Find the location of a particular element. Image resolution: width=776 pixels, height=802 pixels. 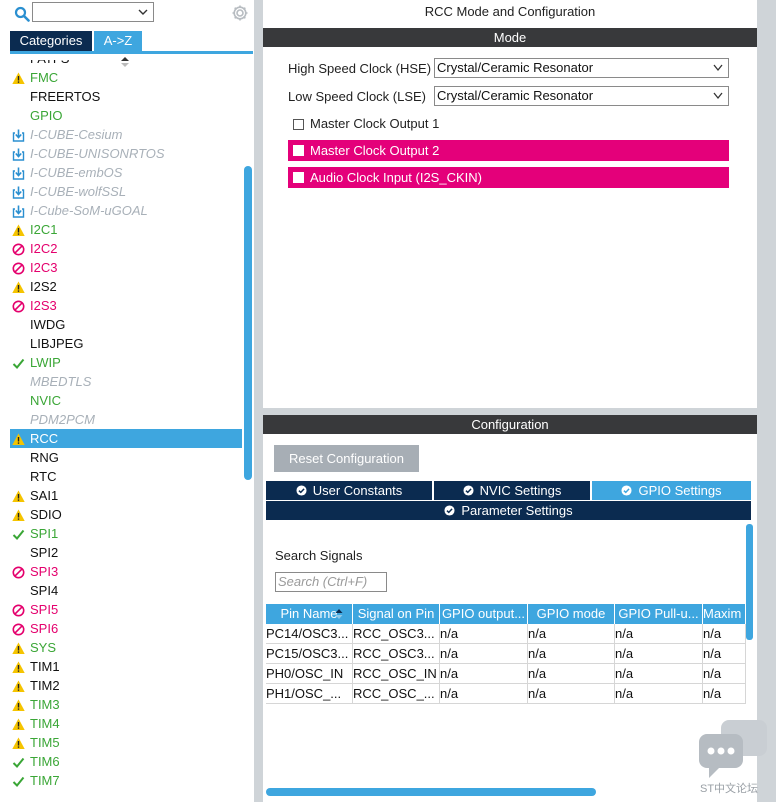

list-item-fatfs: FATFS is located at coordinates (126, 64).